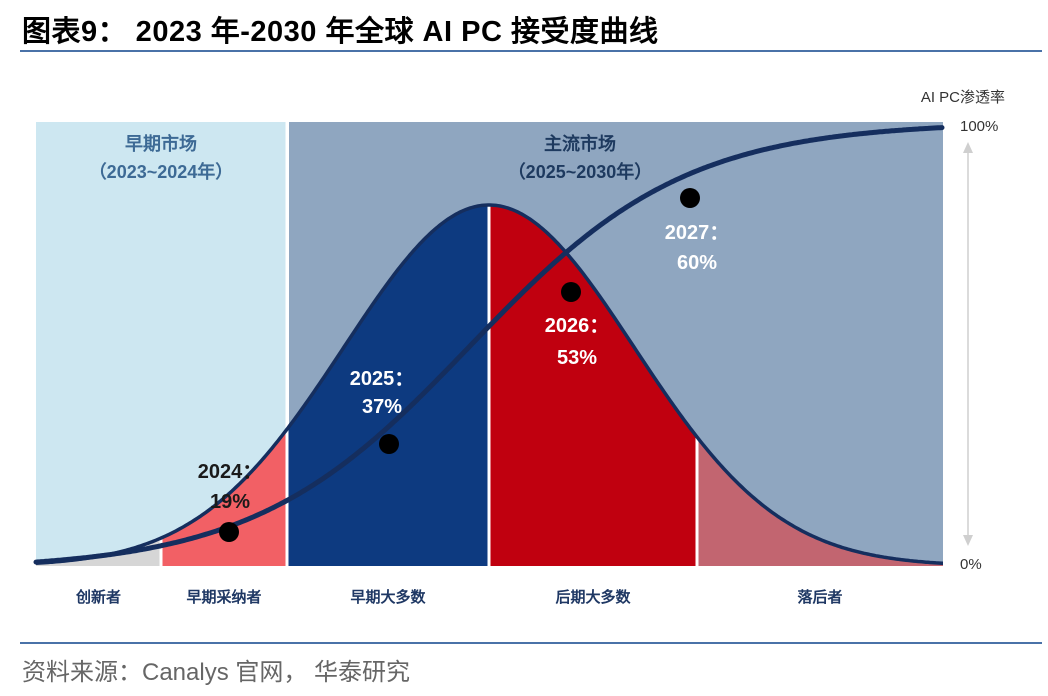 Image resolution: width=1048 pixels, height=696 pixels. What do you see at coordinates (697, 263) in the screenshot?
I see `data-label-value: 60%` at bounding box center [697, 263].